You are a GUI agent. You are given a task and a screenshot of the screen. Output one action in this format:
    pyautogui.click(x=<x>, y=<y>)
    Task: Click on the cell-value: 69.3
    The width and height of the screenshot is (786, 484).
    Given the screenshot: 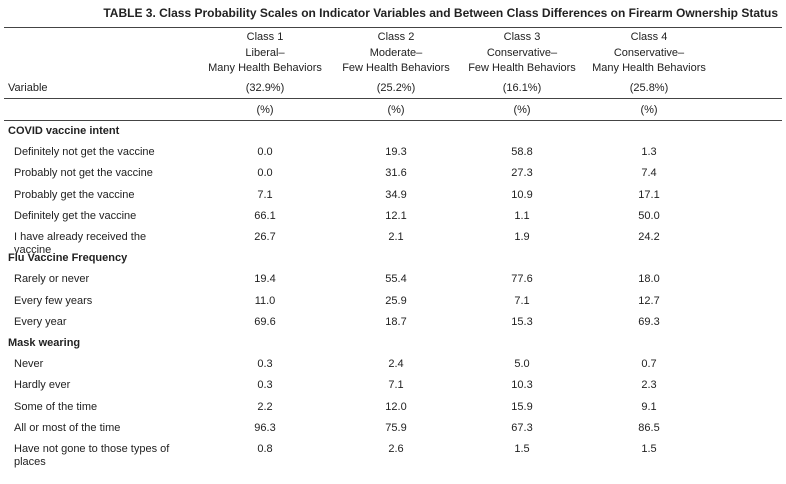 What is the action you would take?
    pyautogui.click(x=649, y=321)
    